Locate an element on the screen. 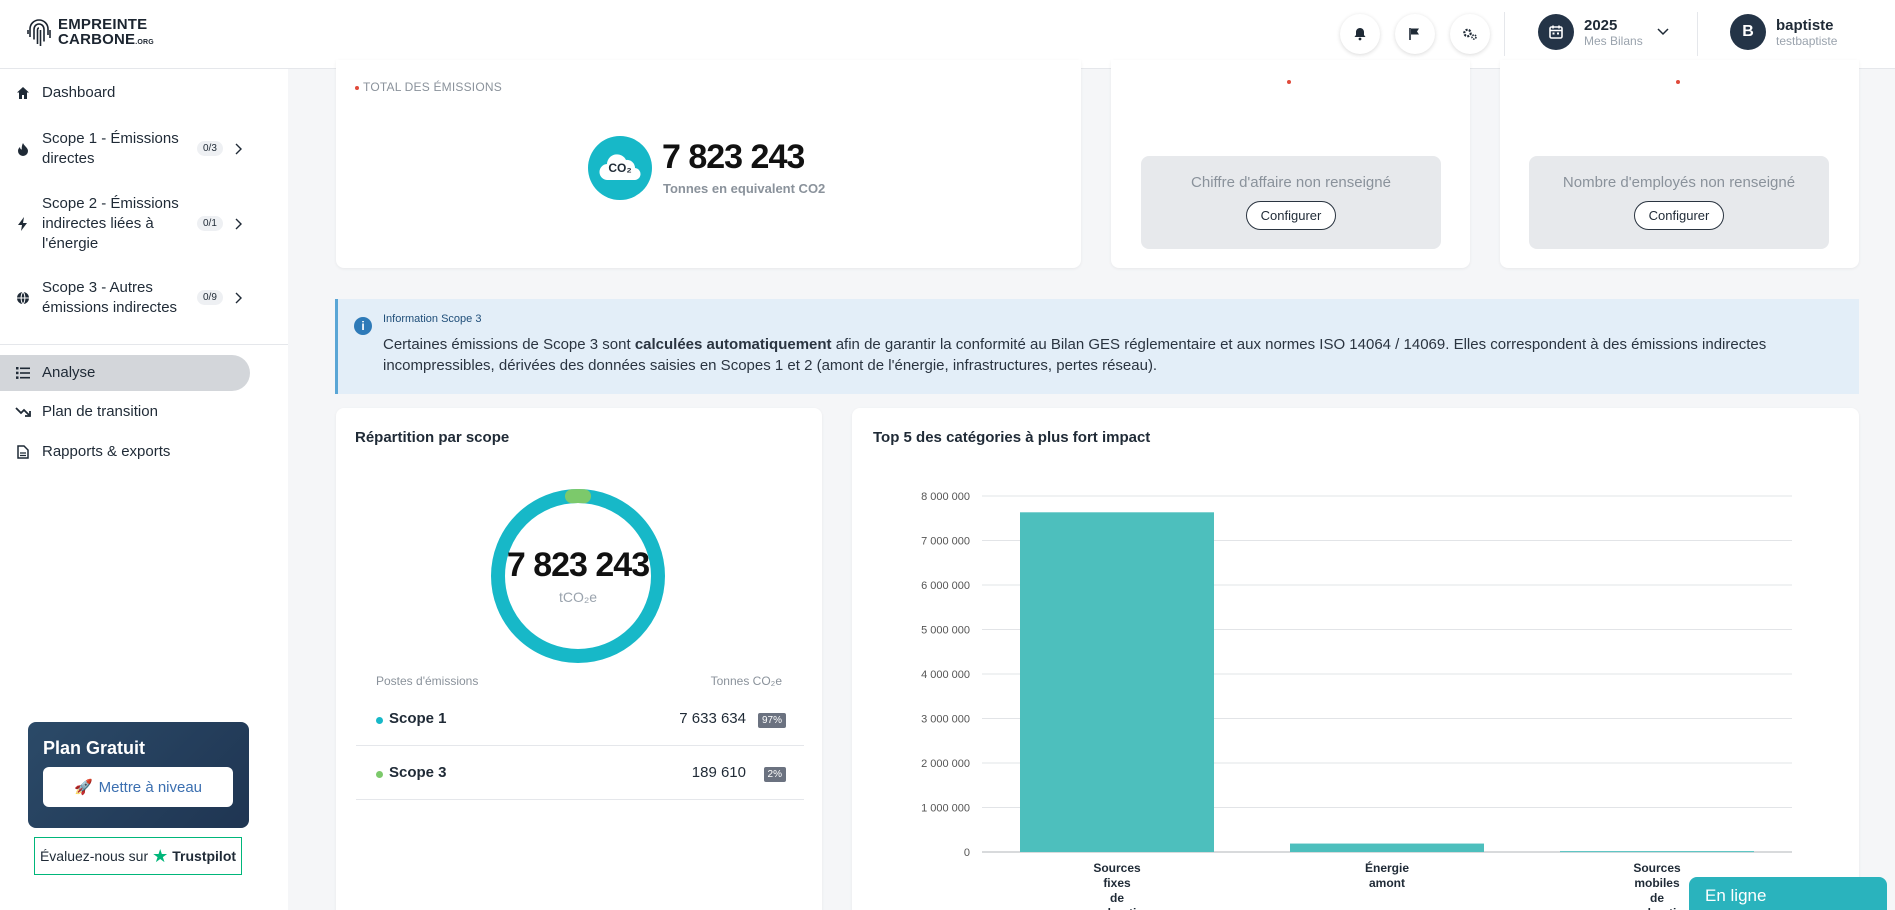  trustpilot-star-icon: ★ is located at coordinates (160, 855).